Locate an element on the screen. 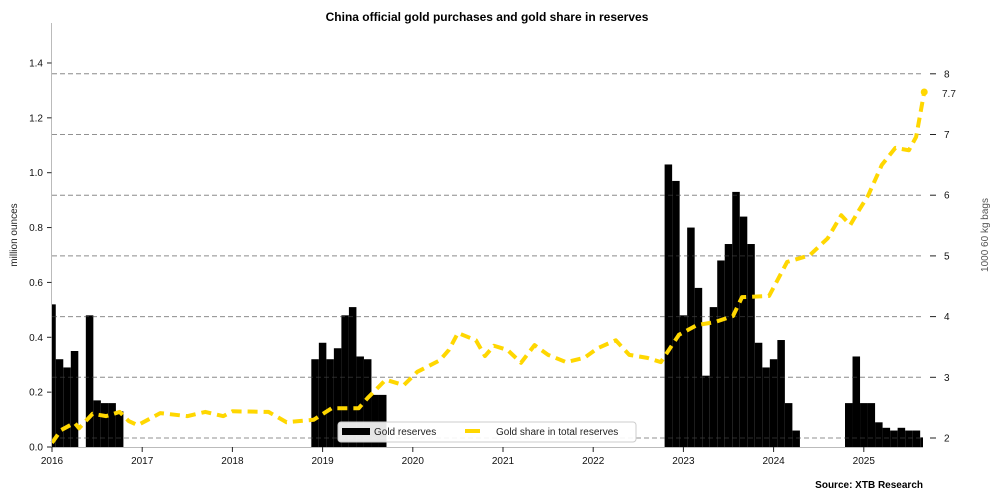 This screenshot has width=999, height=499. legend-swatch-bars is located at coordinates (356, 431).